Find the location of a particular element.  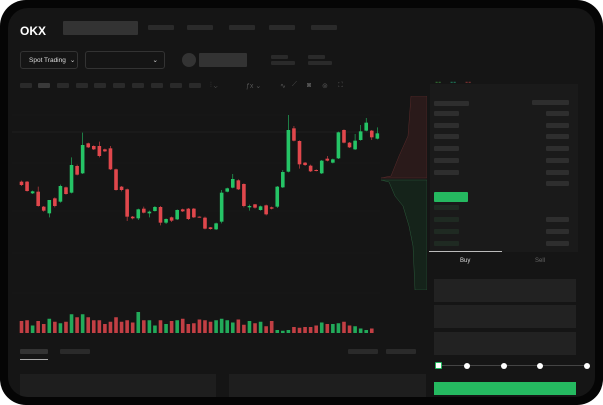

order-book is located at coordinates (504, 168).